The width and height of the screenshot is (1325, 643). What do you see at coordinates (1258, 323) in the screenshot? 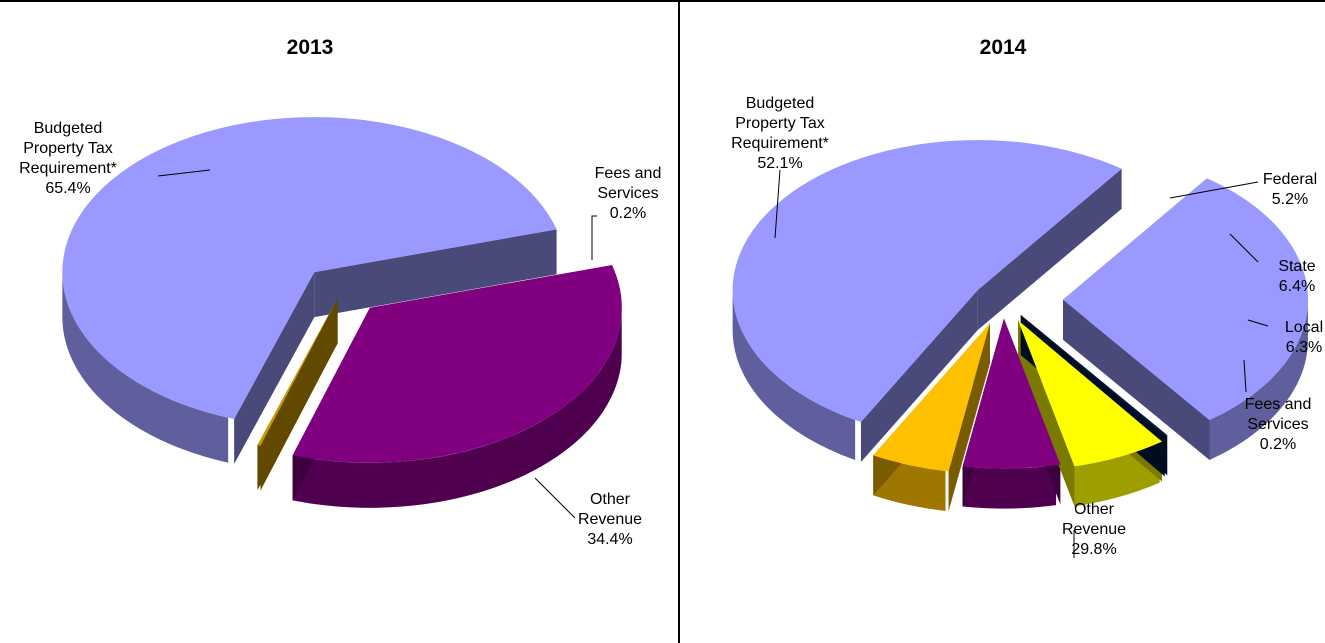
I see `leader-line-local` at bounding box center [1258, 323].